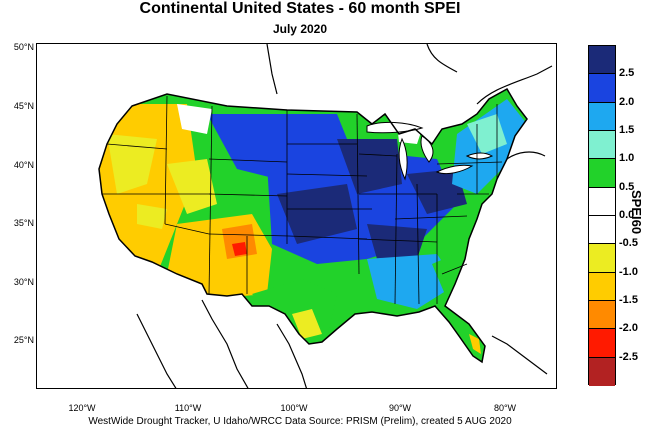 This screenshot has width=669, height=432. I want to click on colorbar-tick-label: -2.0, so click(628, 328).